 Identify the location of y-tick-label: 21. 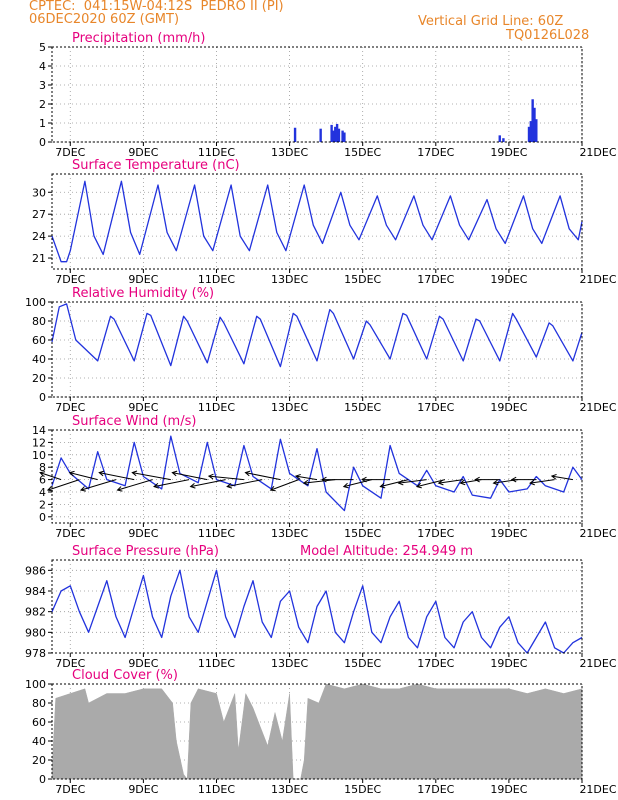
(39, 258).